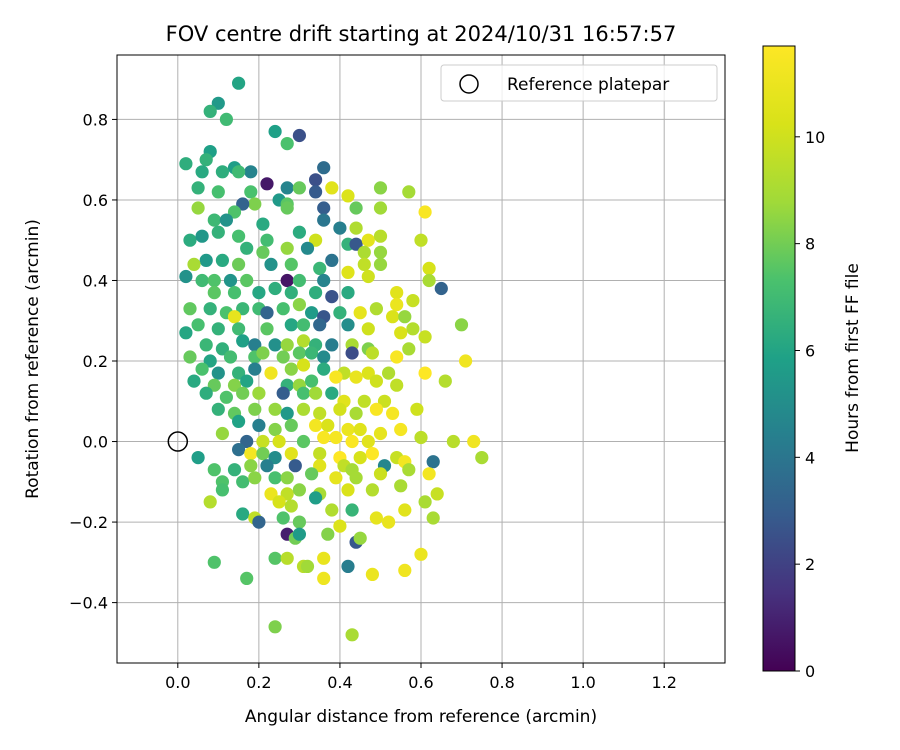 Image resolution: width=900 pixels, height=750 pixels. I want to click on x-tick-label: 0.6, so click(420, 682).